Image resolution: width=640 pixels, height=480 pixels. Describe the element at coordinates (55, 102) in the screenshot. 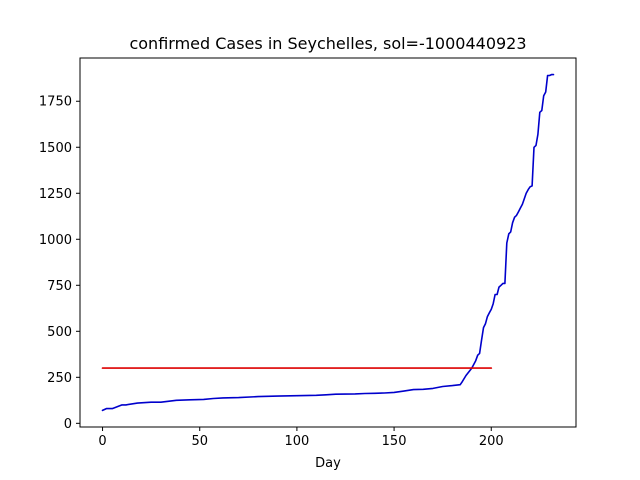

I see `y-tick-label: 1750` at that location.